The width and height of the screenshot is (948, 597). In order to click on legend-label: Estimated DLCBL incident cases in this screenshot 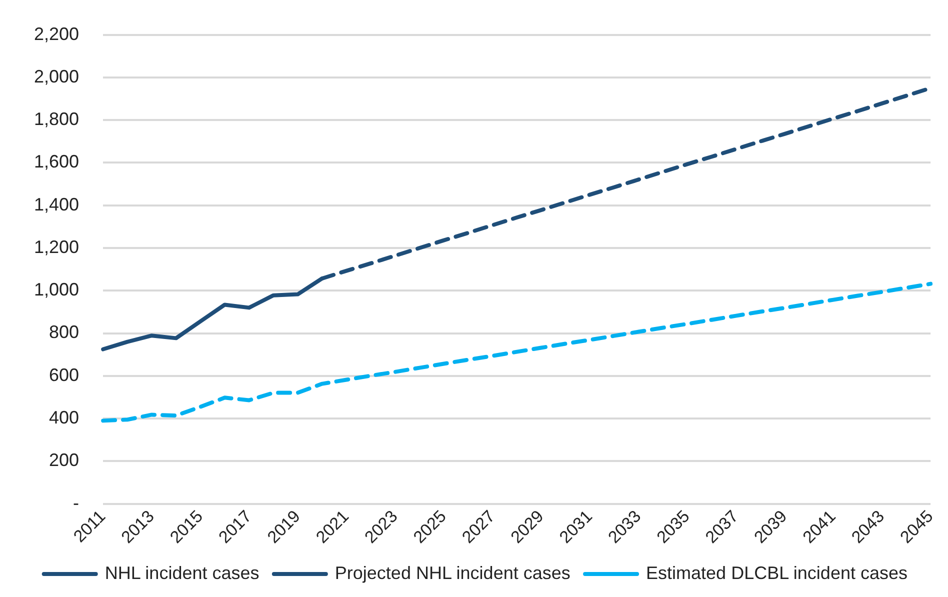, I will do `click(777, 572)`.